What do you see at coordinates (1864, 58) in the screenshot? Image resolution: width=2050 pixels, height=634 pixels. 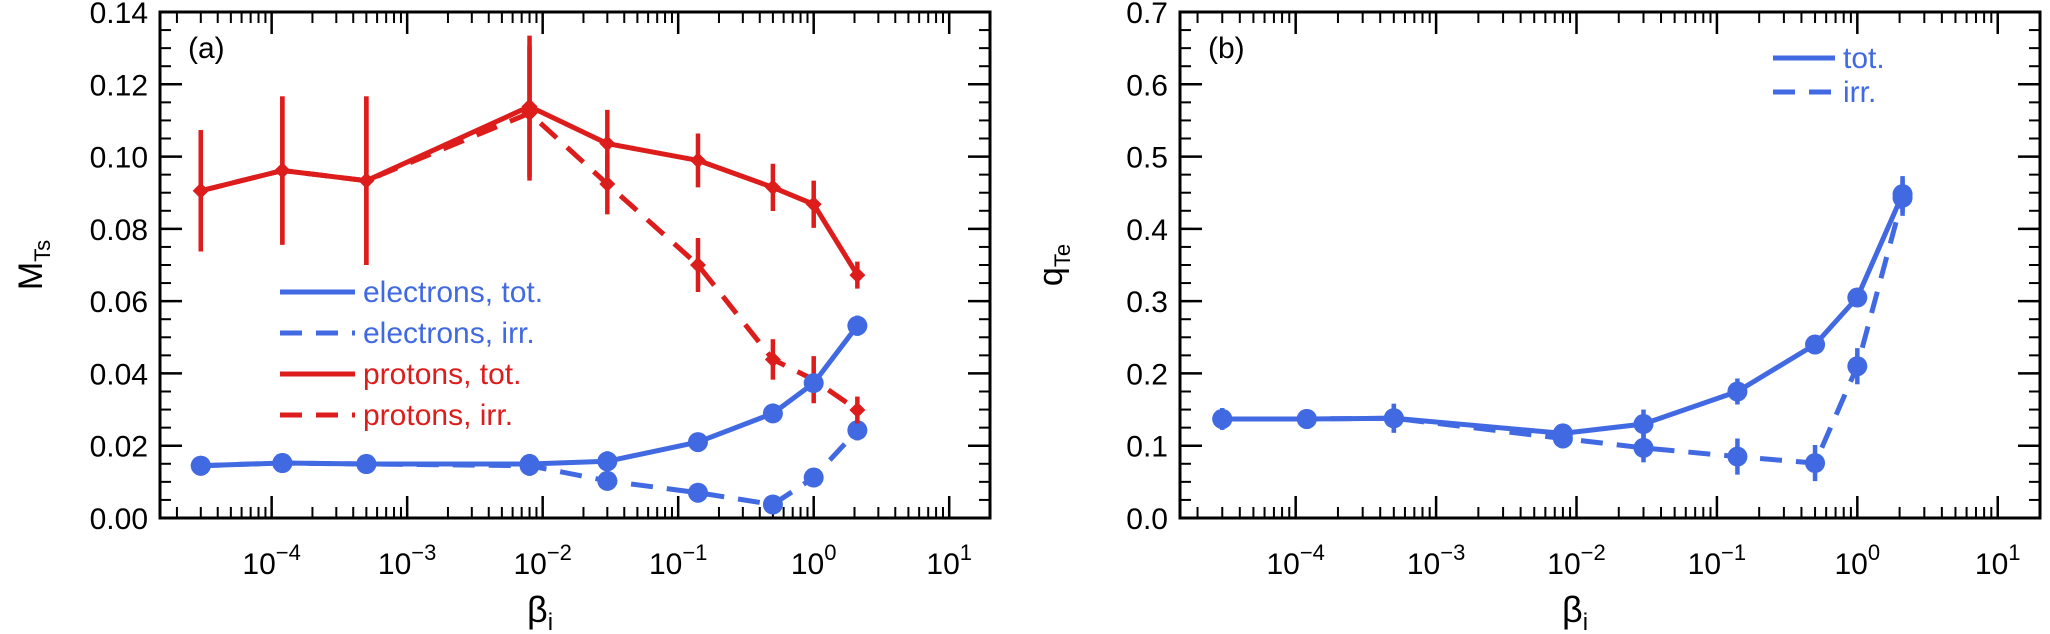 I see `legend-label: tot.` at bounding box center [1864, 58].